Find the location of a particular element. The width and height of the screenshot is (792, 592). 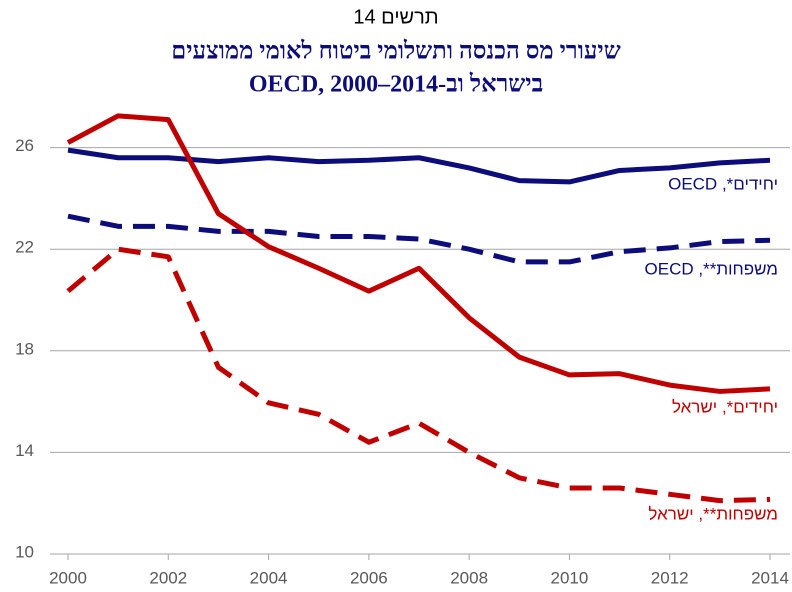

x-tick-label: 2014 is located at coordinates (770, 577).